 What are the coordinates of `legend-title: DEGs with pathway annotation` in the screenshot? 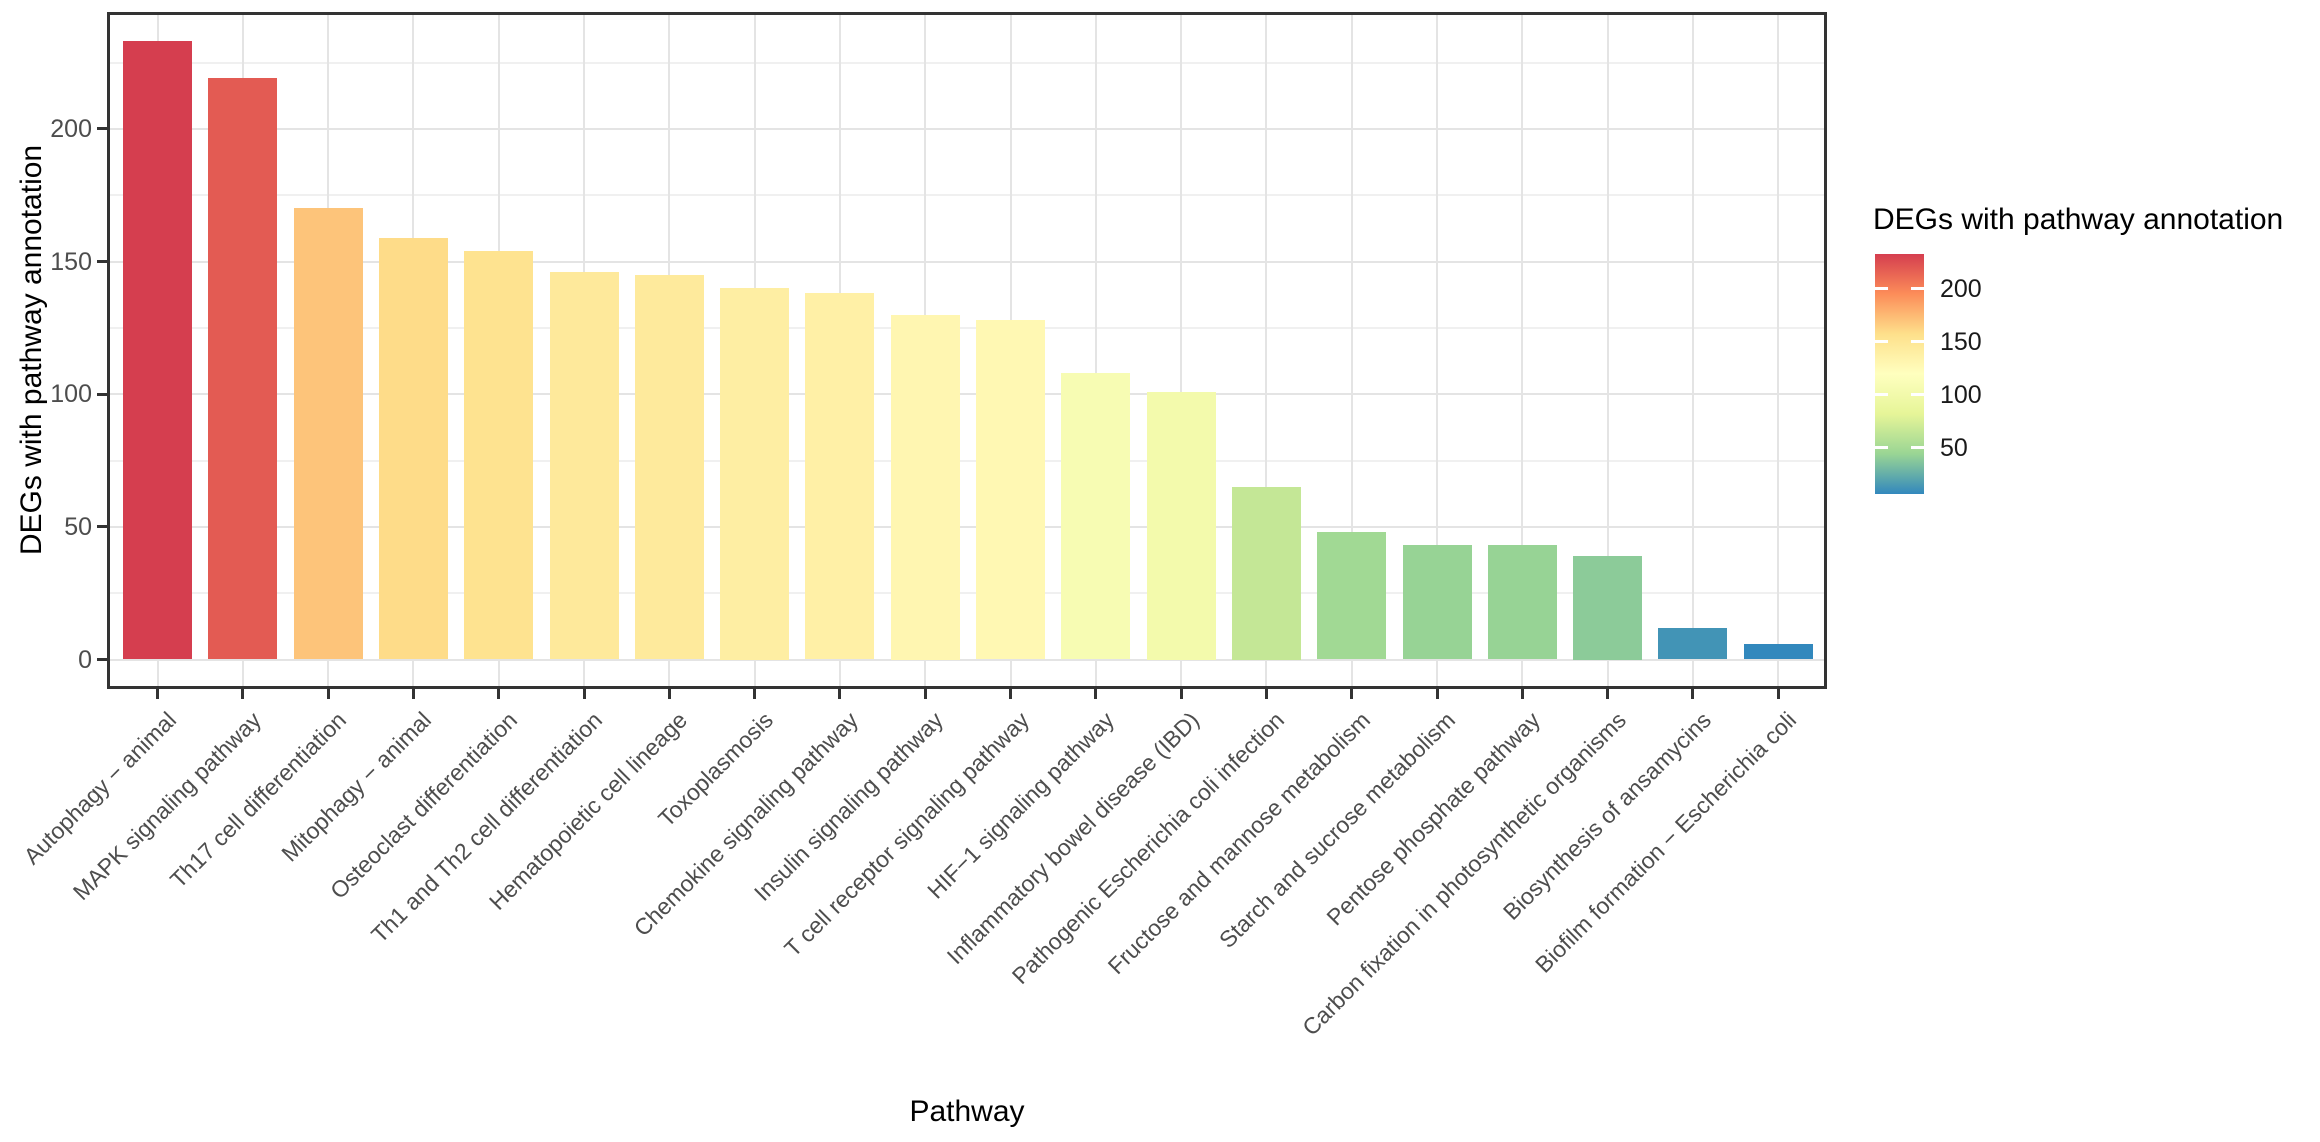 It's located at (2078, 219).